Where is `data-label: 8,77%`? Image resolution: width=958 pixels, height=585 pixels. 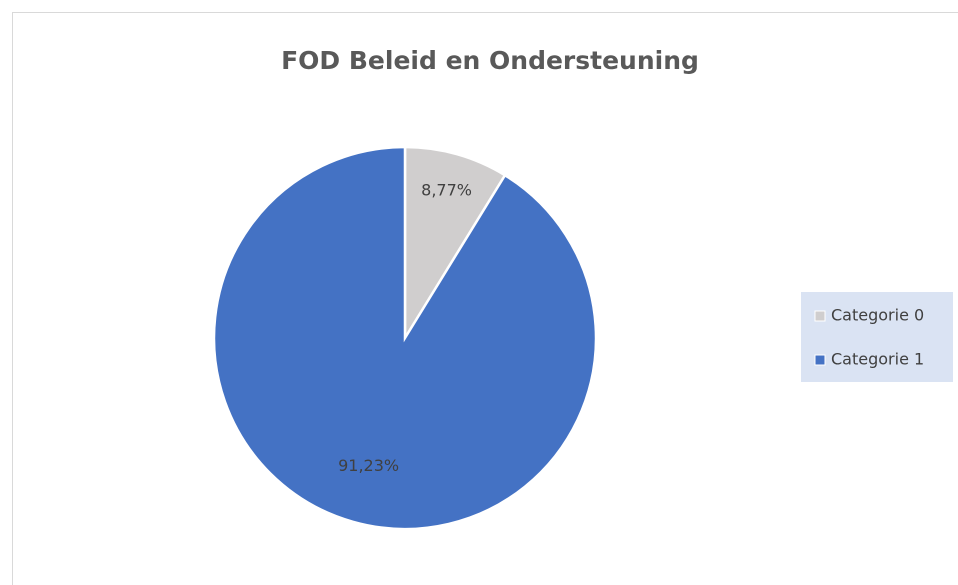
data-label: 8,77% is located at coordinates (446, 189).